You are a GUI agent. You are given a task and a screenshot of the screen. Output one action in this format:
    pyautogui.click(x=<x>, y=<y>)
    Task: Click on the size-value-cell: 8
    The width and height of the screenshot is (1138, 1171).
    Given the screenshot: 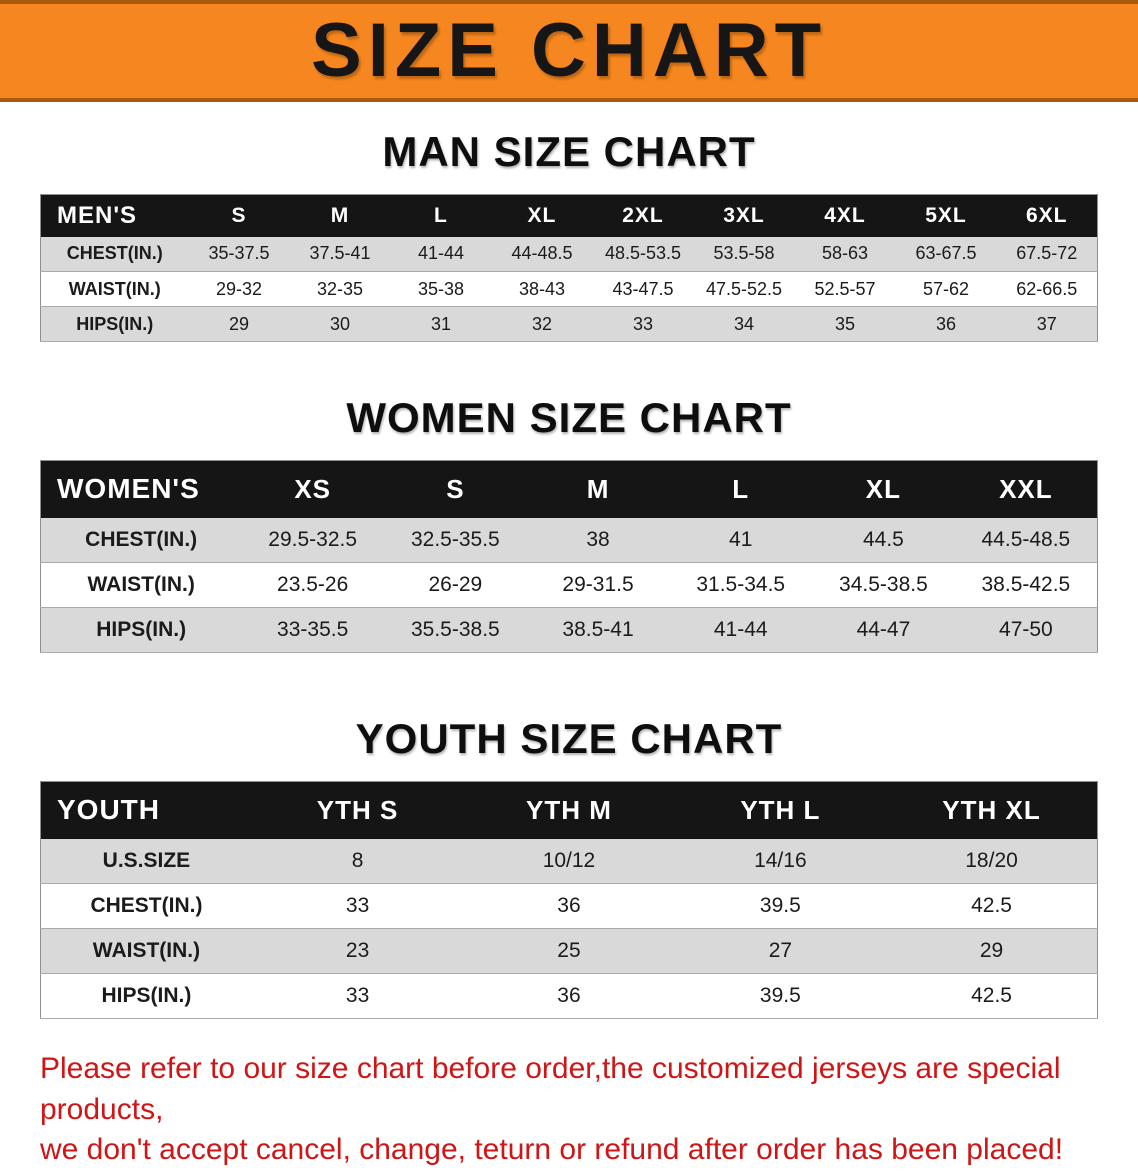 What is the action you would take?
    pyautogui.click(x=357, y=860)
    